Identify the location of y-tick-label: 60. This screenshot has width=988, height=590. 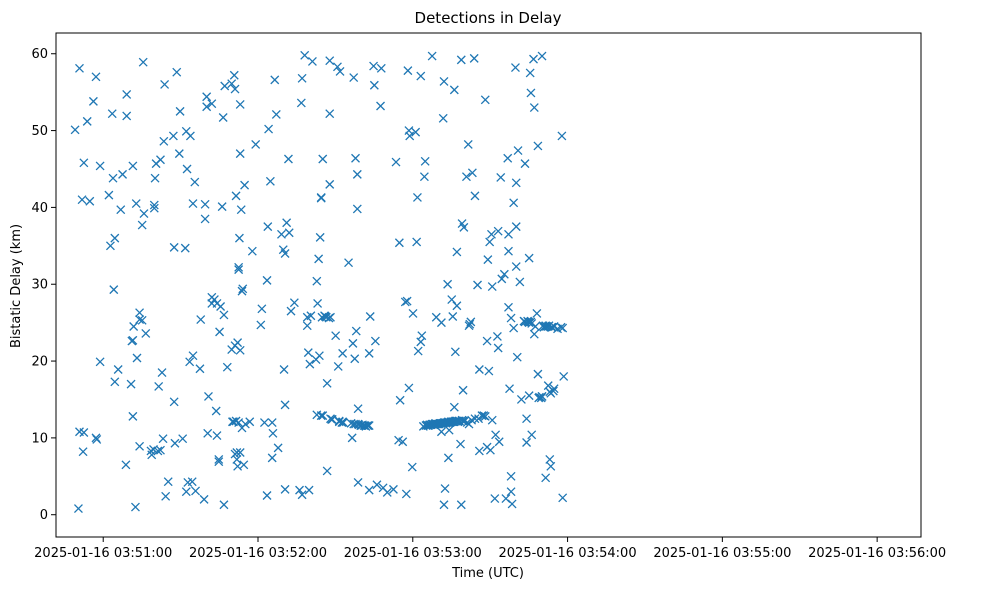
(39, 54).